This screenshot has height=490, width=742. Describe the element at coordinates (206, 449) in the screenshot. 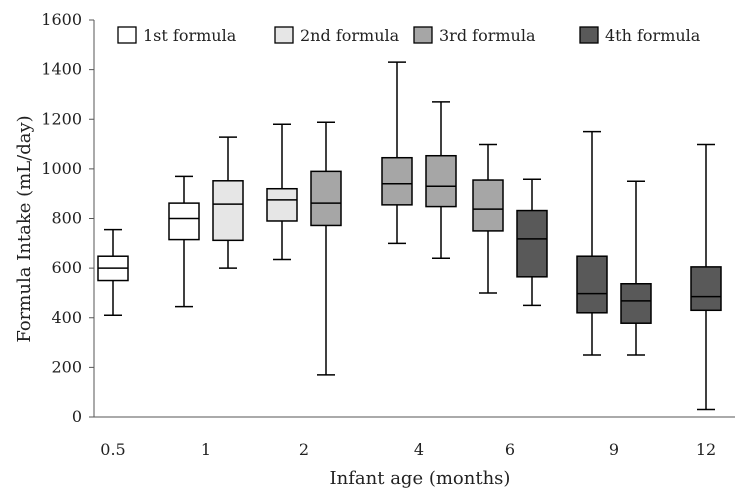

I see `x-tick-label: 1` at that location.